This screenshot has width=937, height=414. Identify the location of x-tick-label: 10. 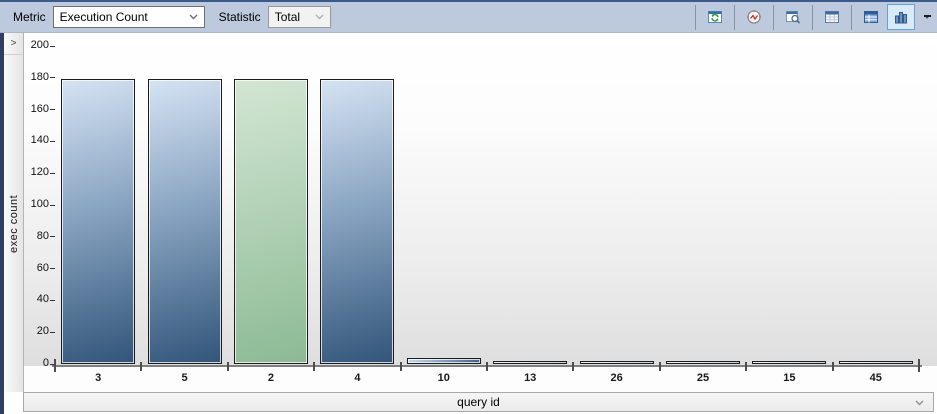
(443, 378).